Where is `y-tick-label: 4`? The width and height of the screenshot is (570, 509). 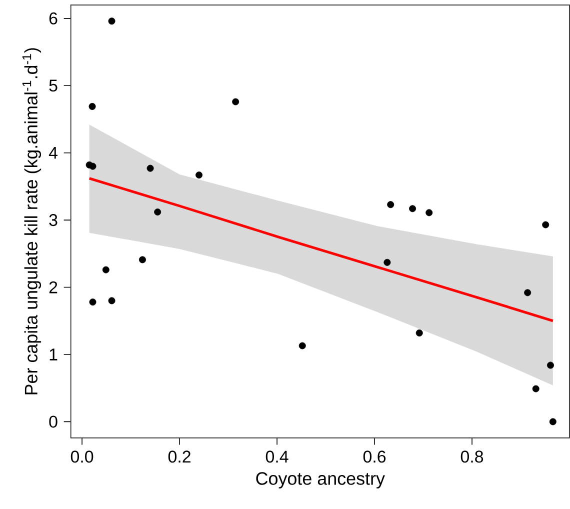 y-tick-label: 4 is located at coordinates (53, 153).